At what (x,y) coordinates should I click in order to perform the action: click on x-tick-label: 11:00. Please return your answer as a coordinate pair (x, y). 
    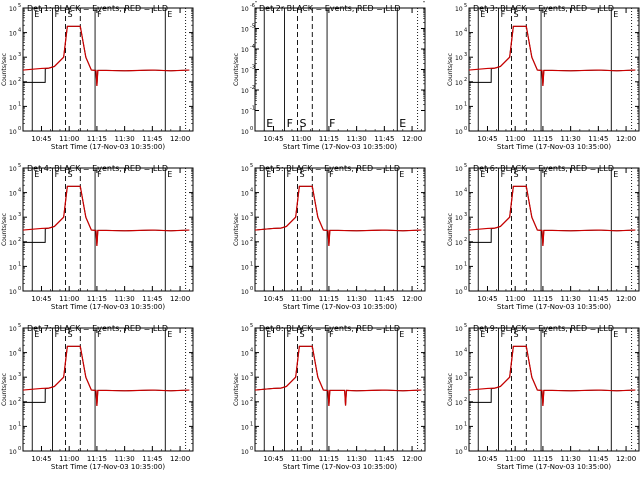
    Looking at the image, I should click on (515, 299).